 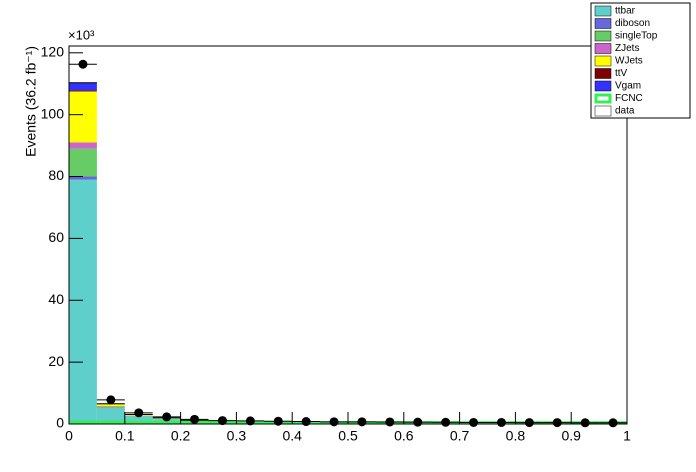 I want to click on y-tick-label: 60, so click(x=56, y=237).